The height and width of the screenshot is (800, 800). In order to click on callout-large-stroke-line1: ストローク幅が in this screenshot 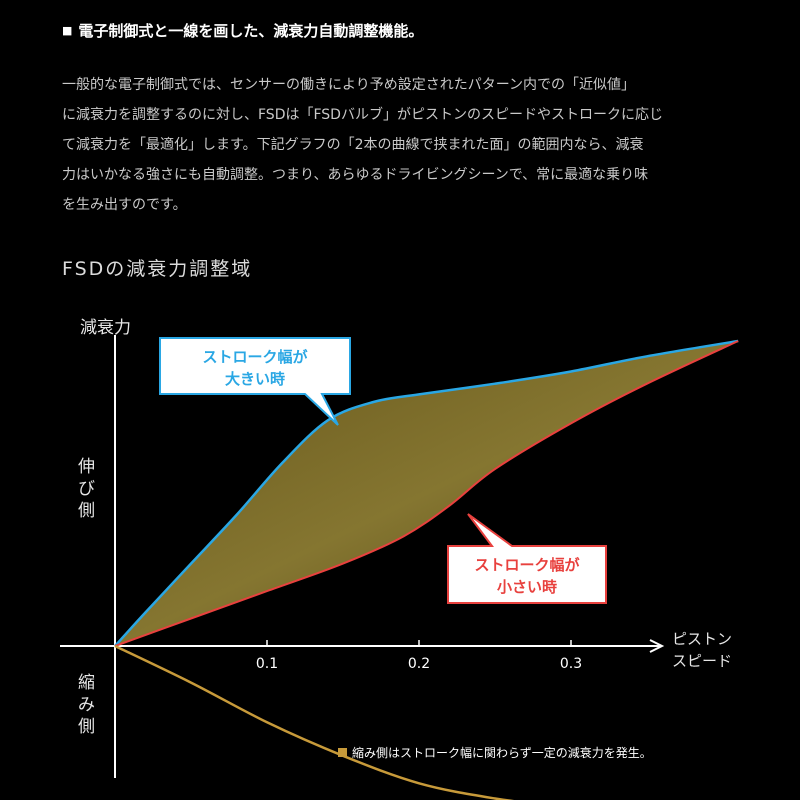, I will do `click(255, 357)`.